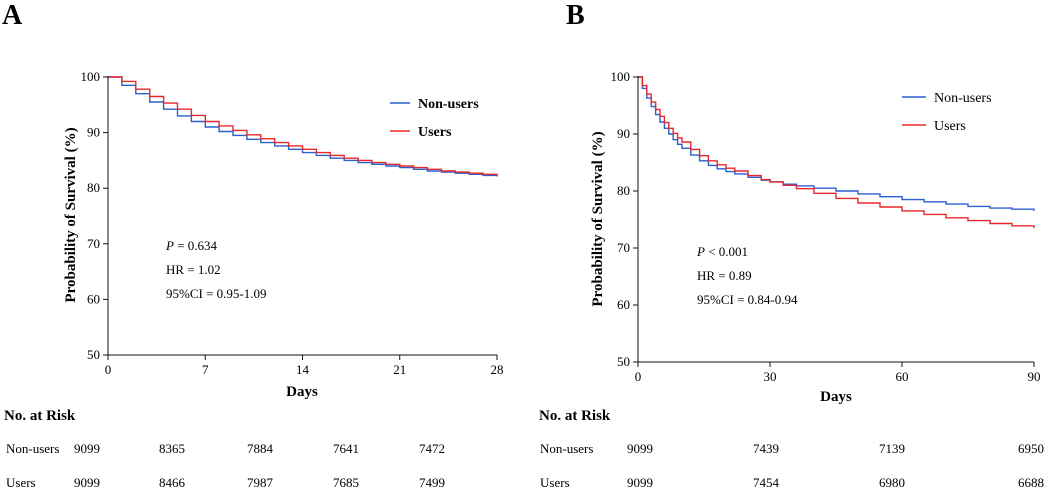 This screenshot has height=492, width=1052. I want to click on panel-b-y-tick-label: 100, so click(621, 76).